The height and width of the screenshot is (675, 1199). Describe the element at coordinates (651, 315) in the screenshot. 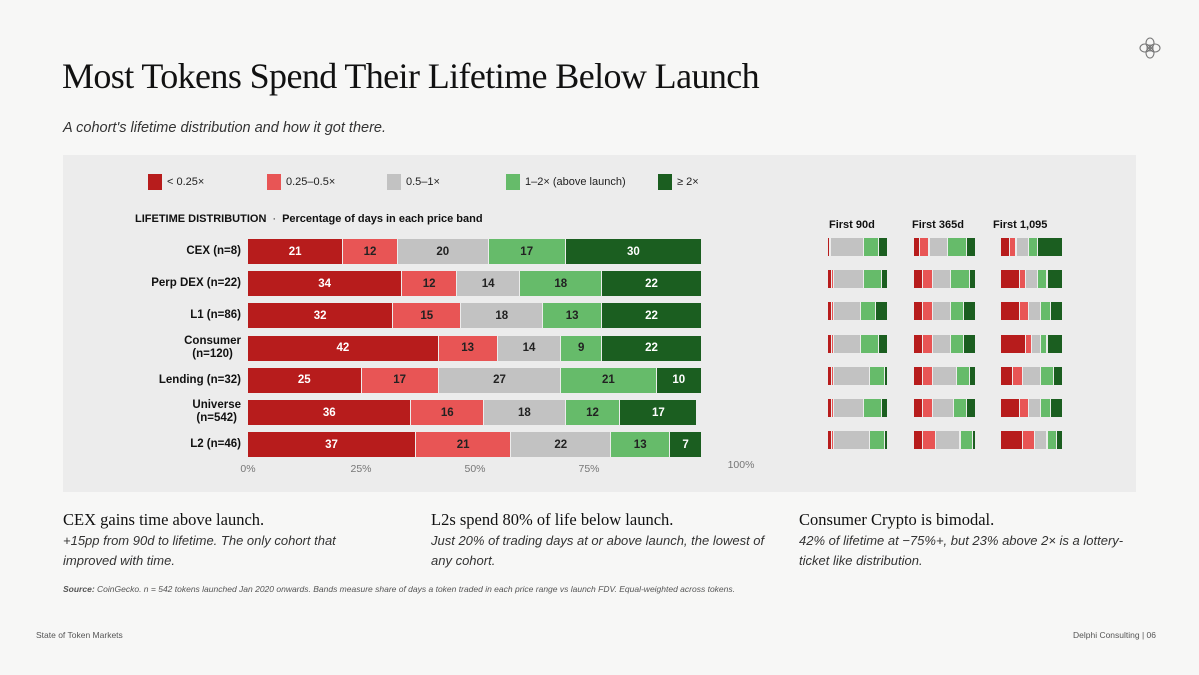

I see `data-label: 22` at that location.